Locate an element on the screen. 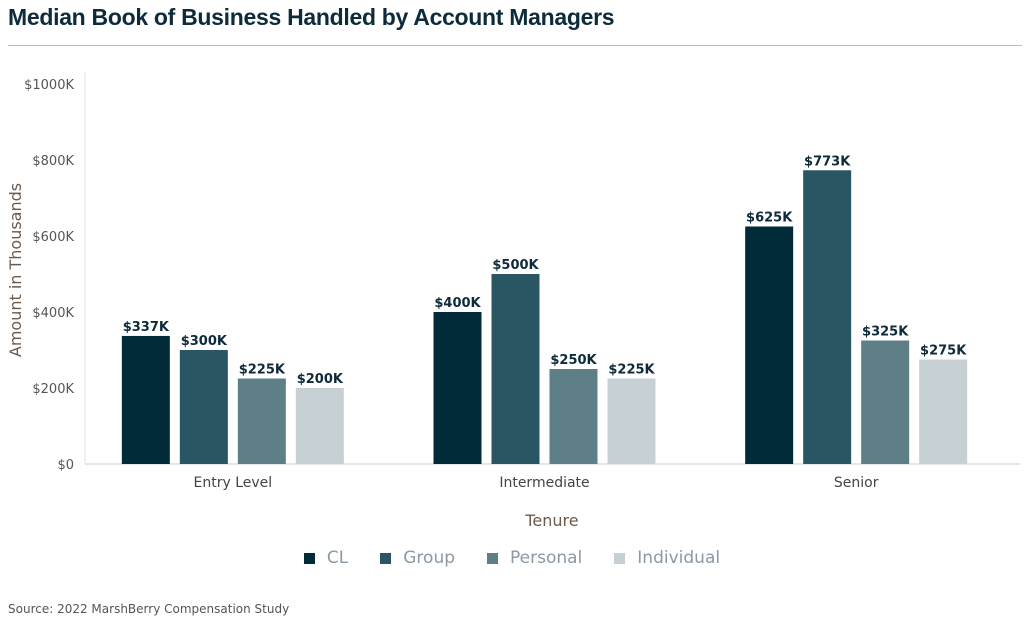  data-label: $337K is located at coordinates (146, 327).